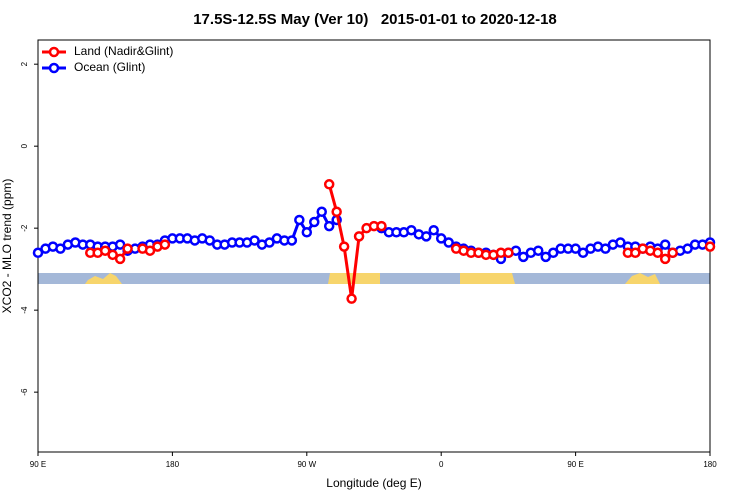 Image resolution: width=750 pixels, height=500 pixels. Describe the element at coordinates (107, 59) in the screenshot. I see `legend: Land (Nadir&Glint) Ocean (Glint)` at that location.